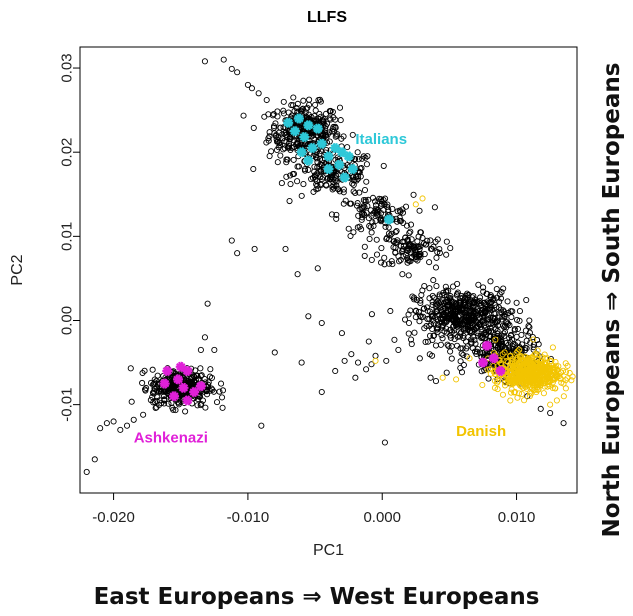 This screenshot has height=616, width=633. Describe the element at coordinates (327, 17) in the screenshot. I see `chart-title: LLFS` at that location.